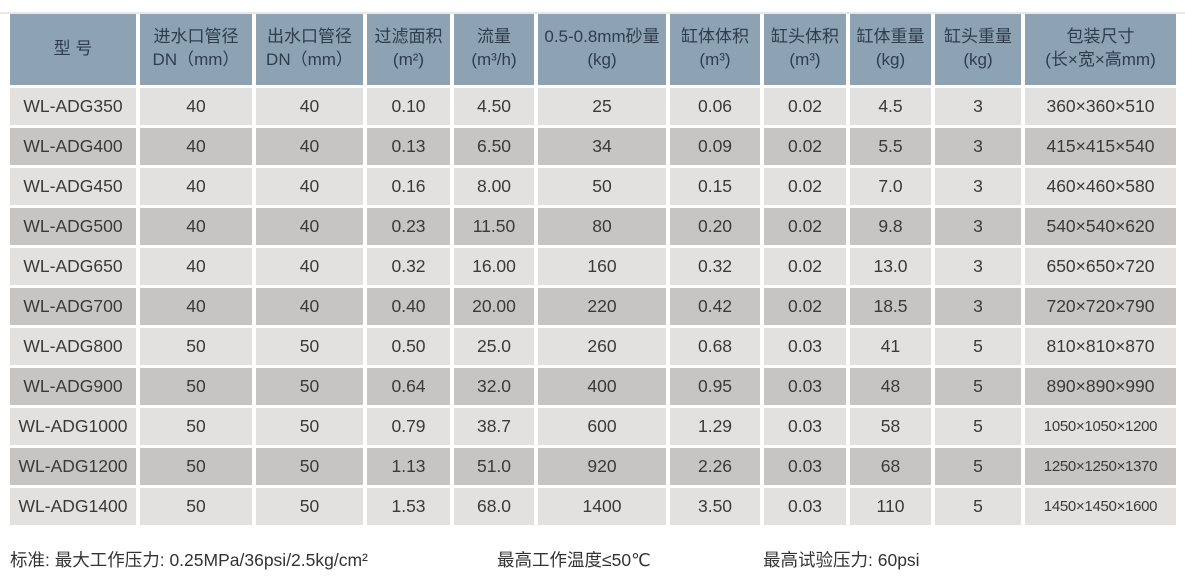 The image size is (1185, 578). What do you see at coordinates (890, 506) in the screenshot?
I see `data-cell-tank-weight: 110` at bounding box center [890, 506].